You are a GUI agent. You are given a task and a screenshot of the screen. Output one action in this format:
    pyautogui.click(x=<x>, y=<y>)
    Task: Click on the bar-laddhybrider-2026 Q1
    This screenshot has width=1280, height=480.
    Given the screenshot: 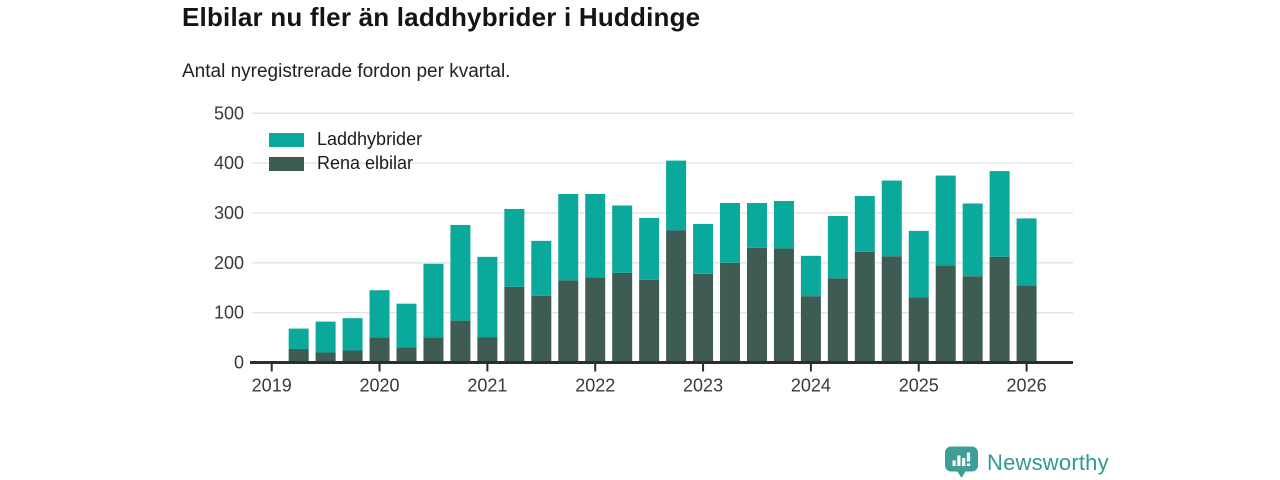 What is the action you would take?
    pyautogui.click(x=1026, y=252)
    